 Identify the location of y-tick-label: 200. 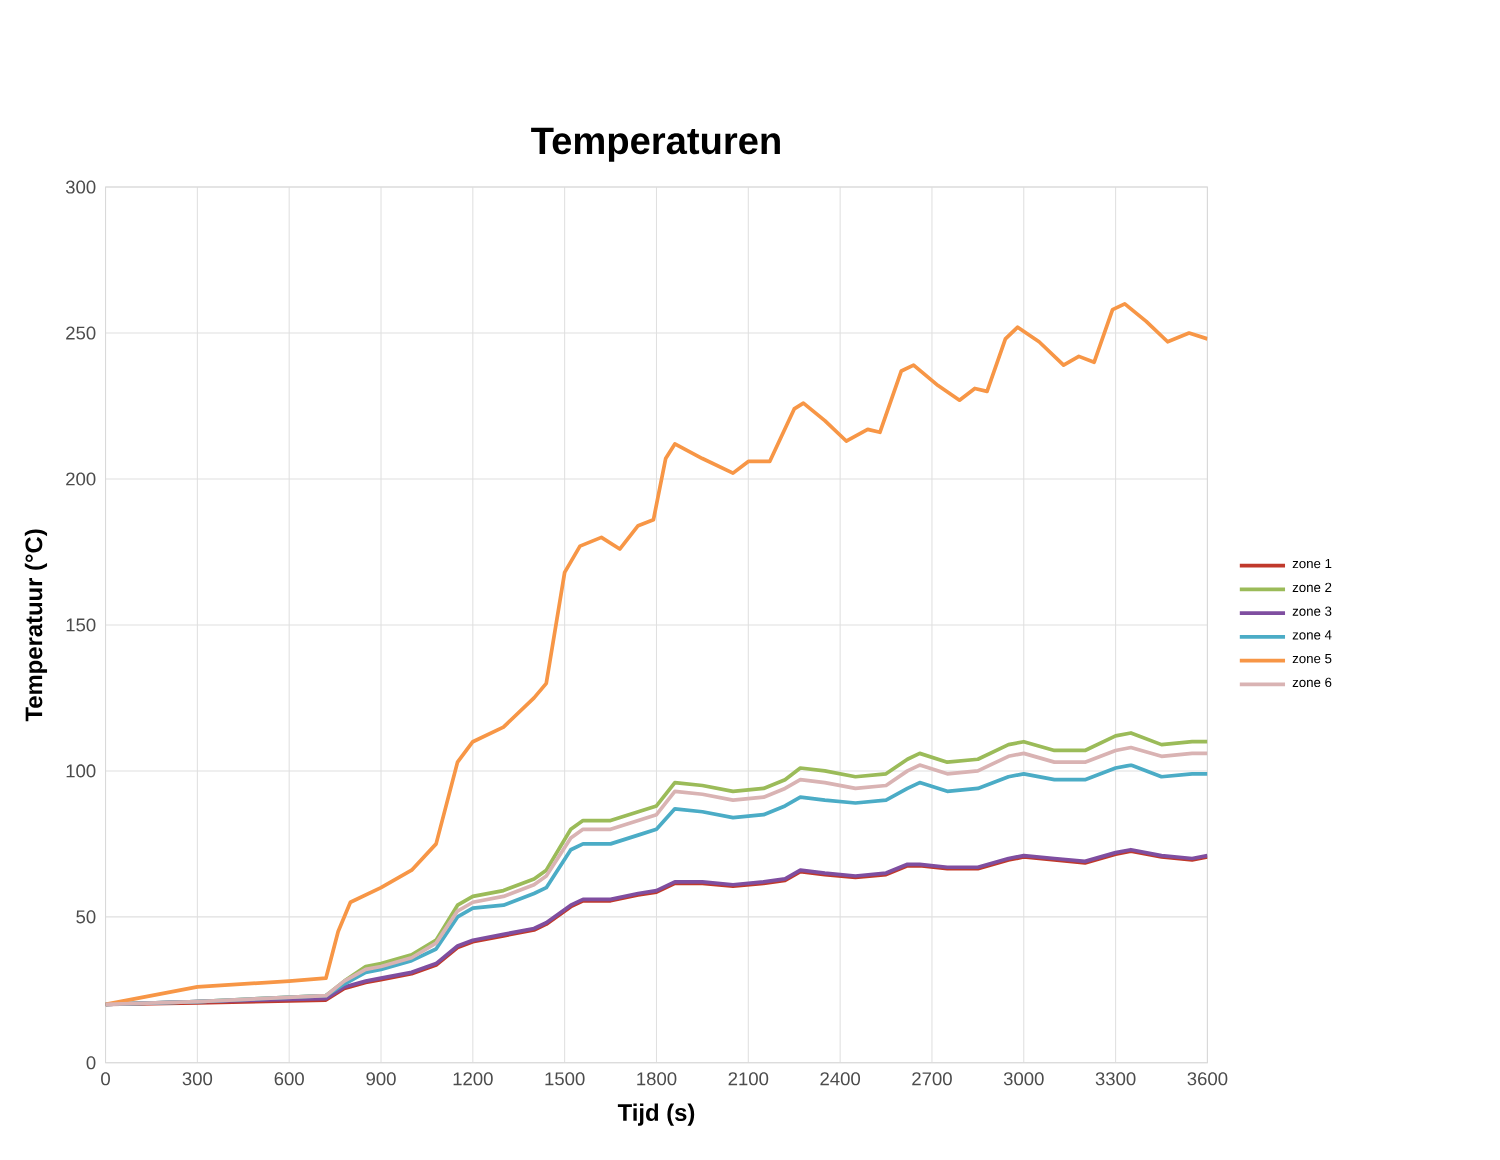
(81, 479).